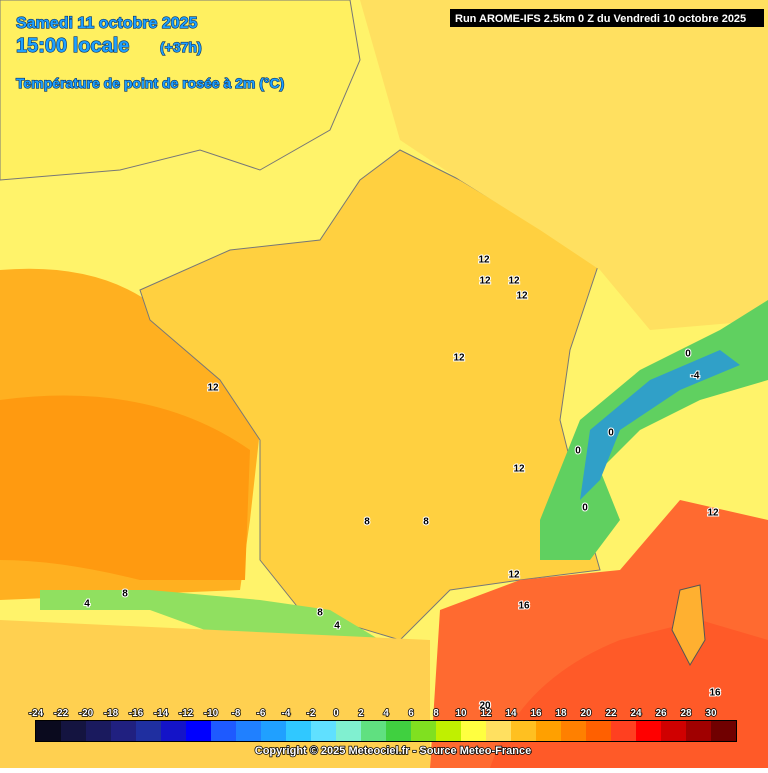 The height and width of the screenshot is (773, 768). What do you see at coordinates (485, 706) in the screenshot?
I see `contour-label: 20` at bounding box center [485, 706].